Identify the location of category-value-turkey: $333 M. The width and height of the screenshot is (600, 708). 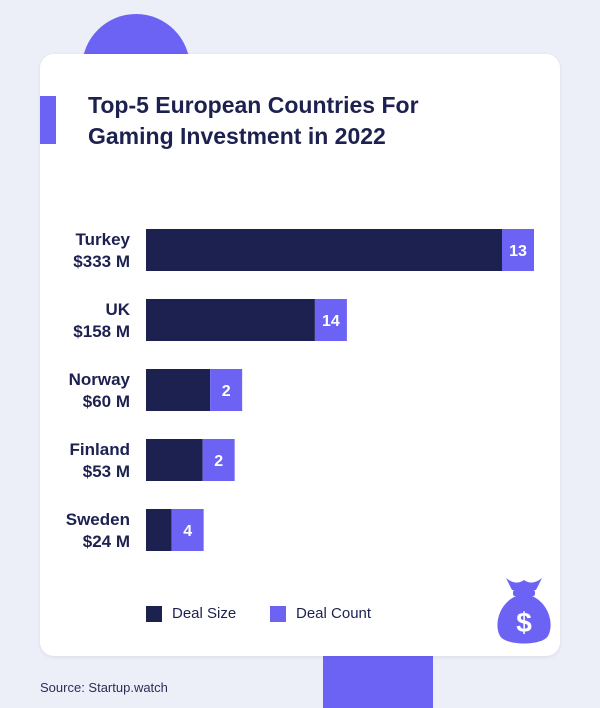
(101, 261).